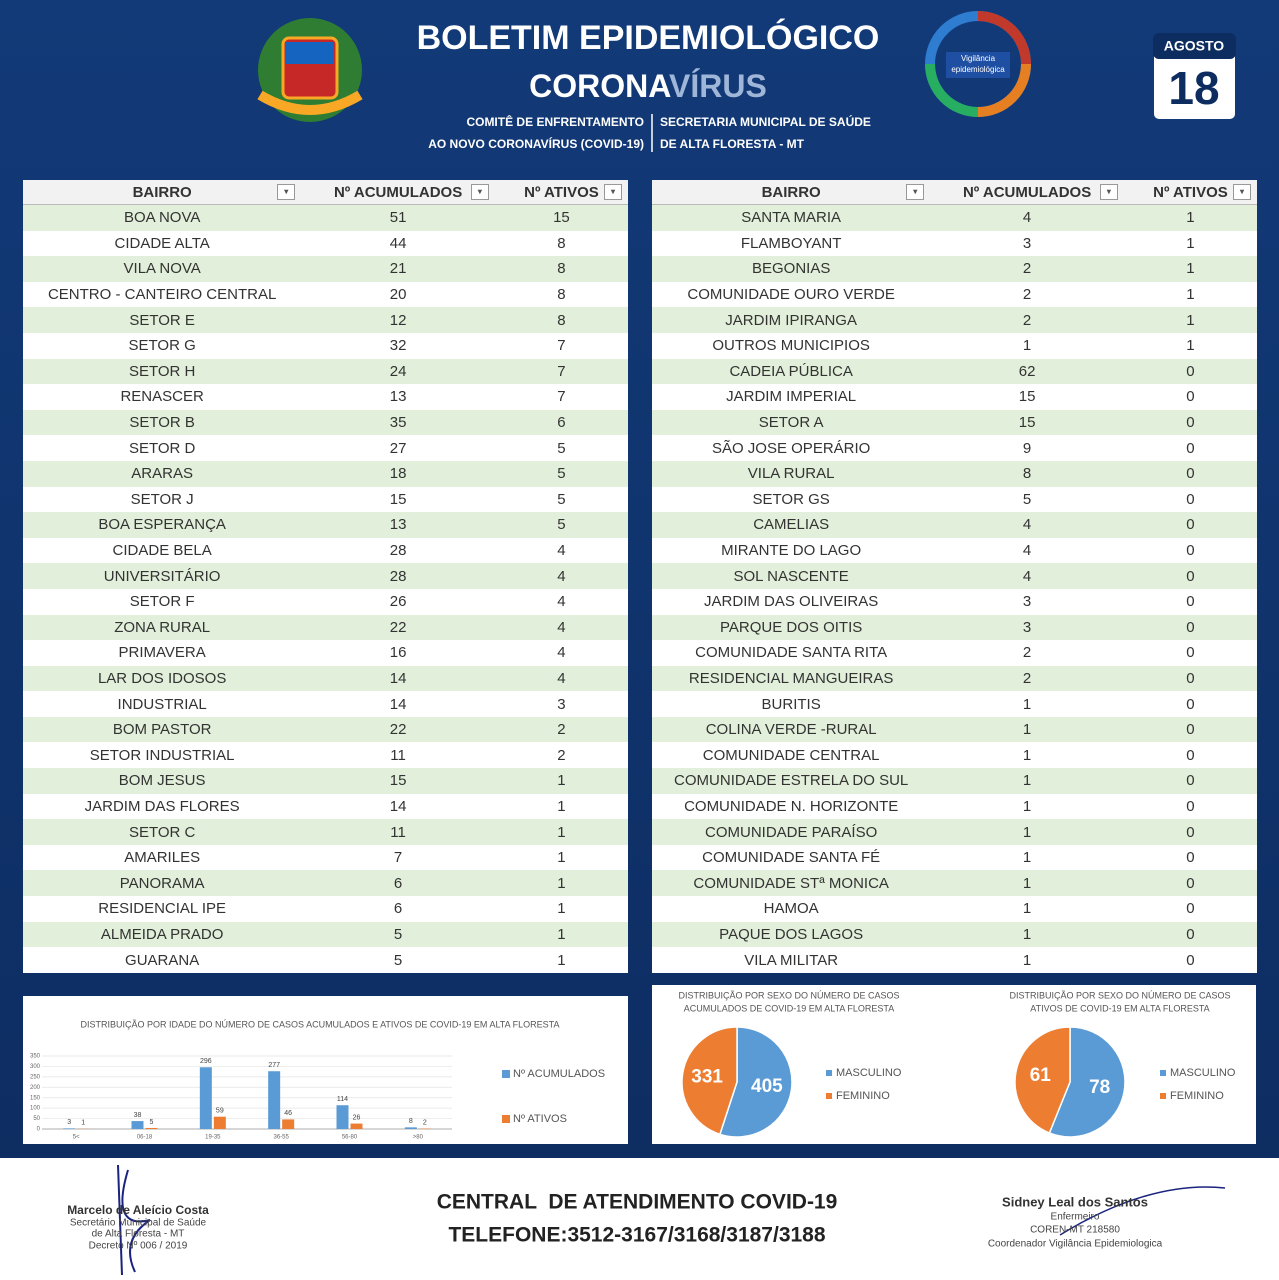  What do you see at coordinates (791, 525) in the screenshot?
I see `table-cell: CAMELIAS` at bounding box center [791, 525].